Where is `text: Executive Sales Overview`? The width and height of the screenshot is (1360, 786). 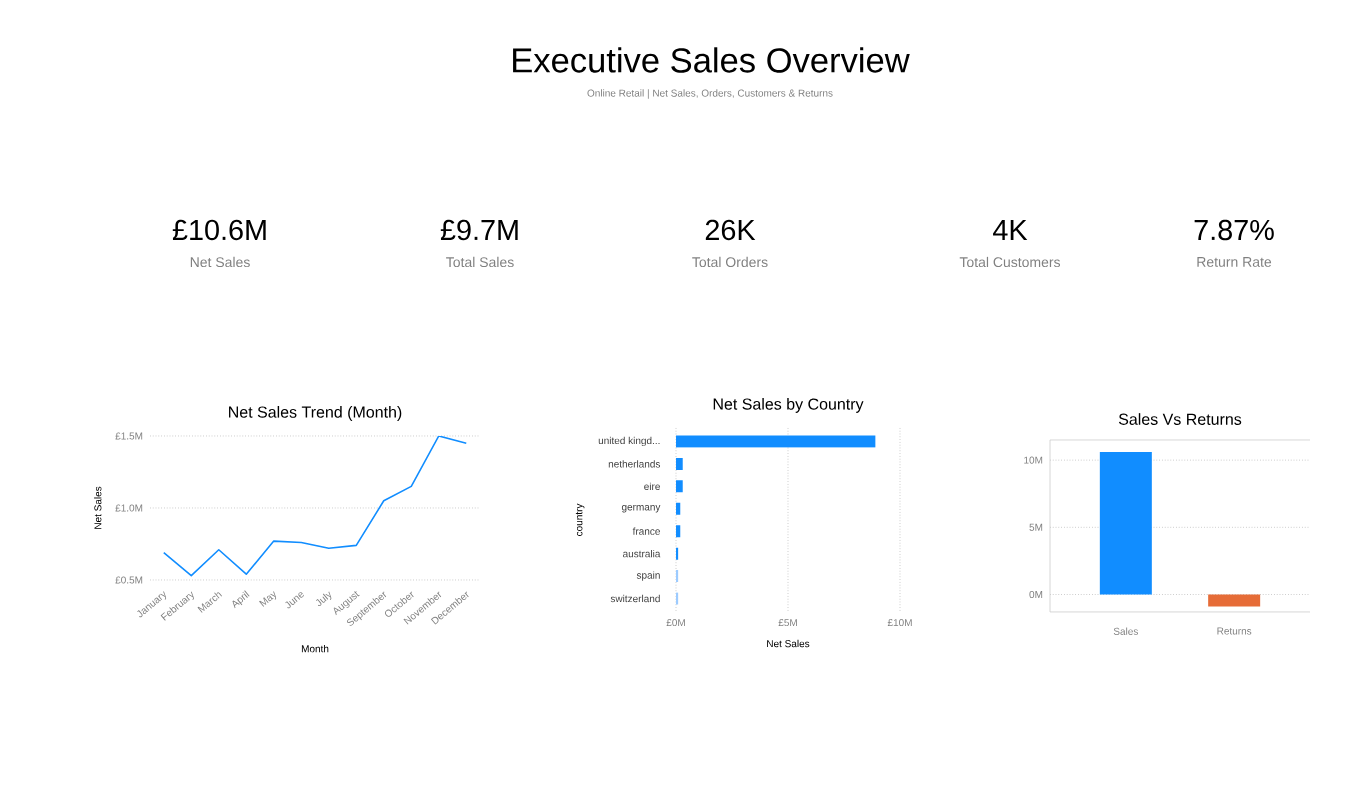
text: Executive Sales Overview is located at coordinates (711, 60).